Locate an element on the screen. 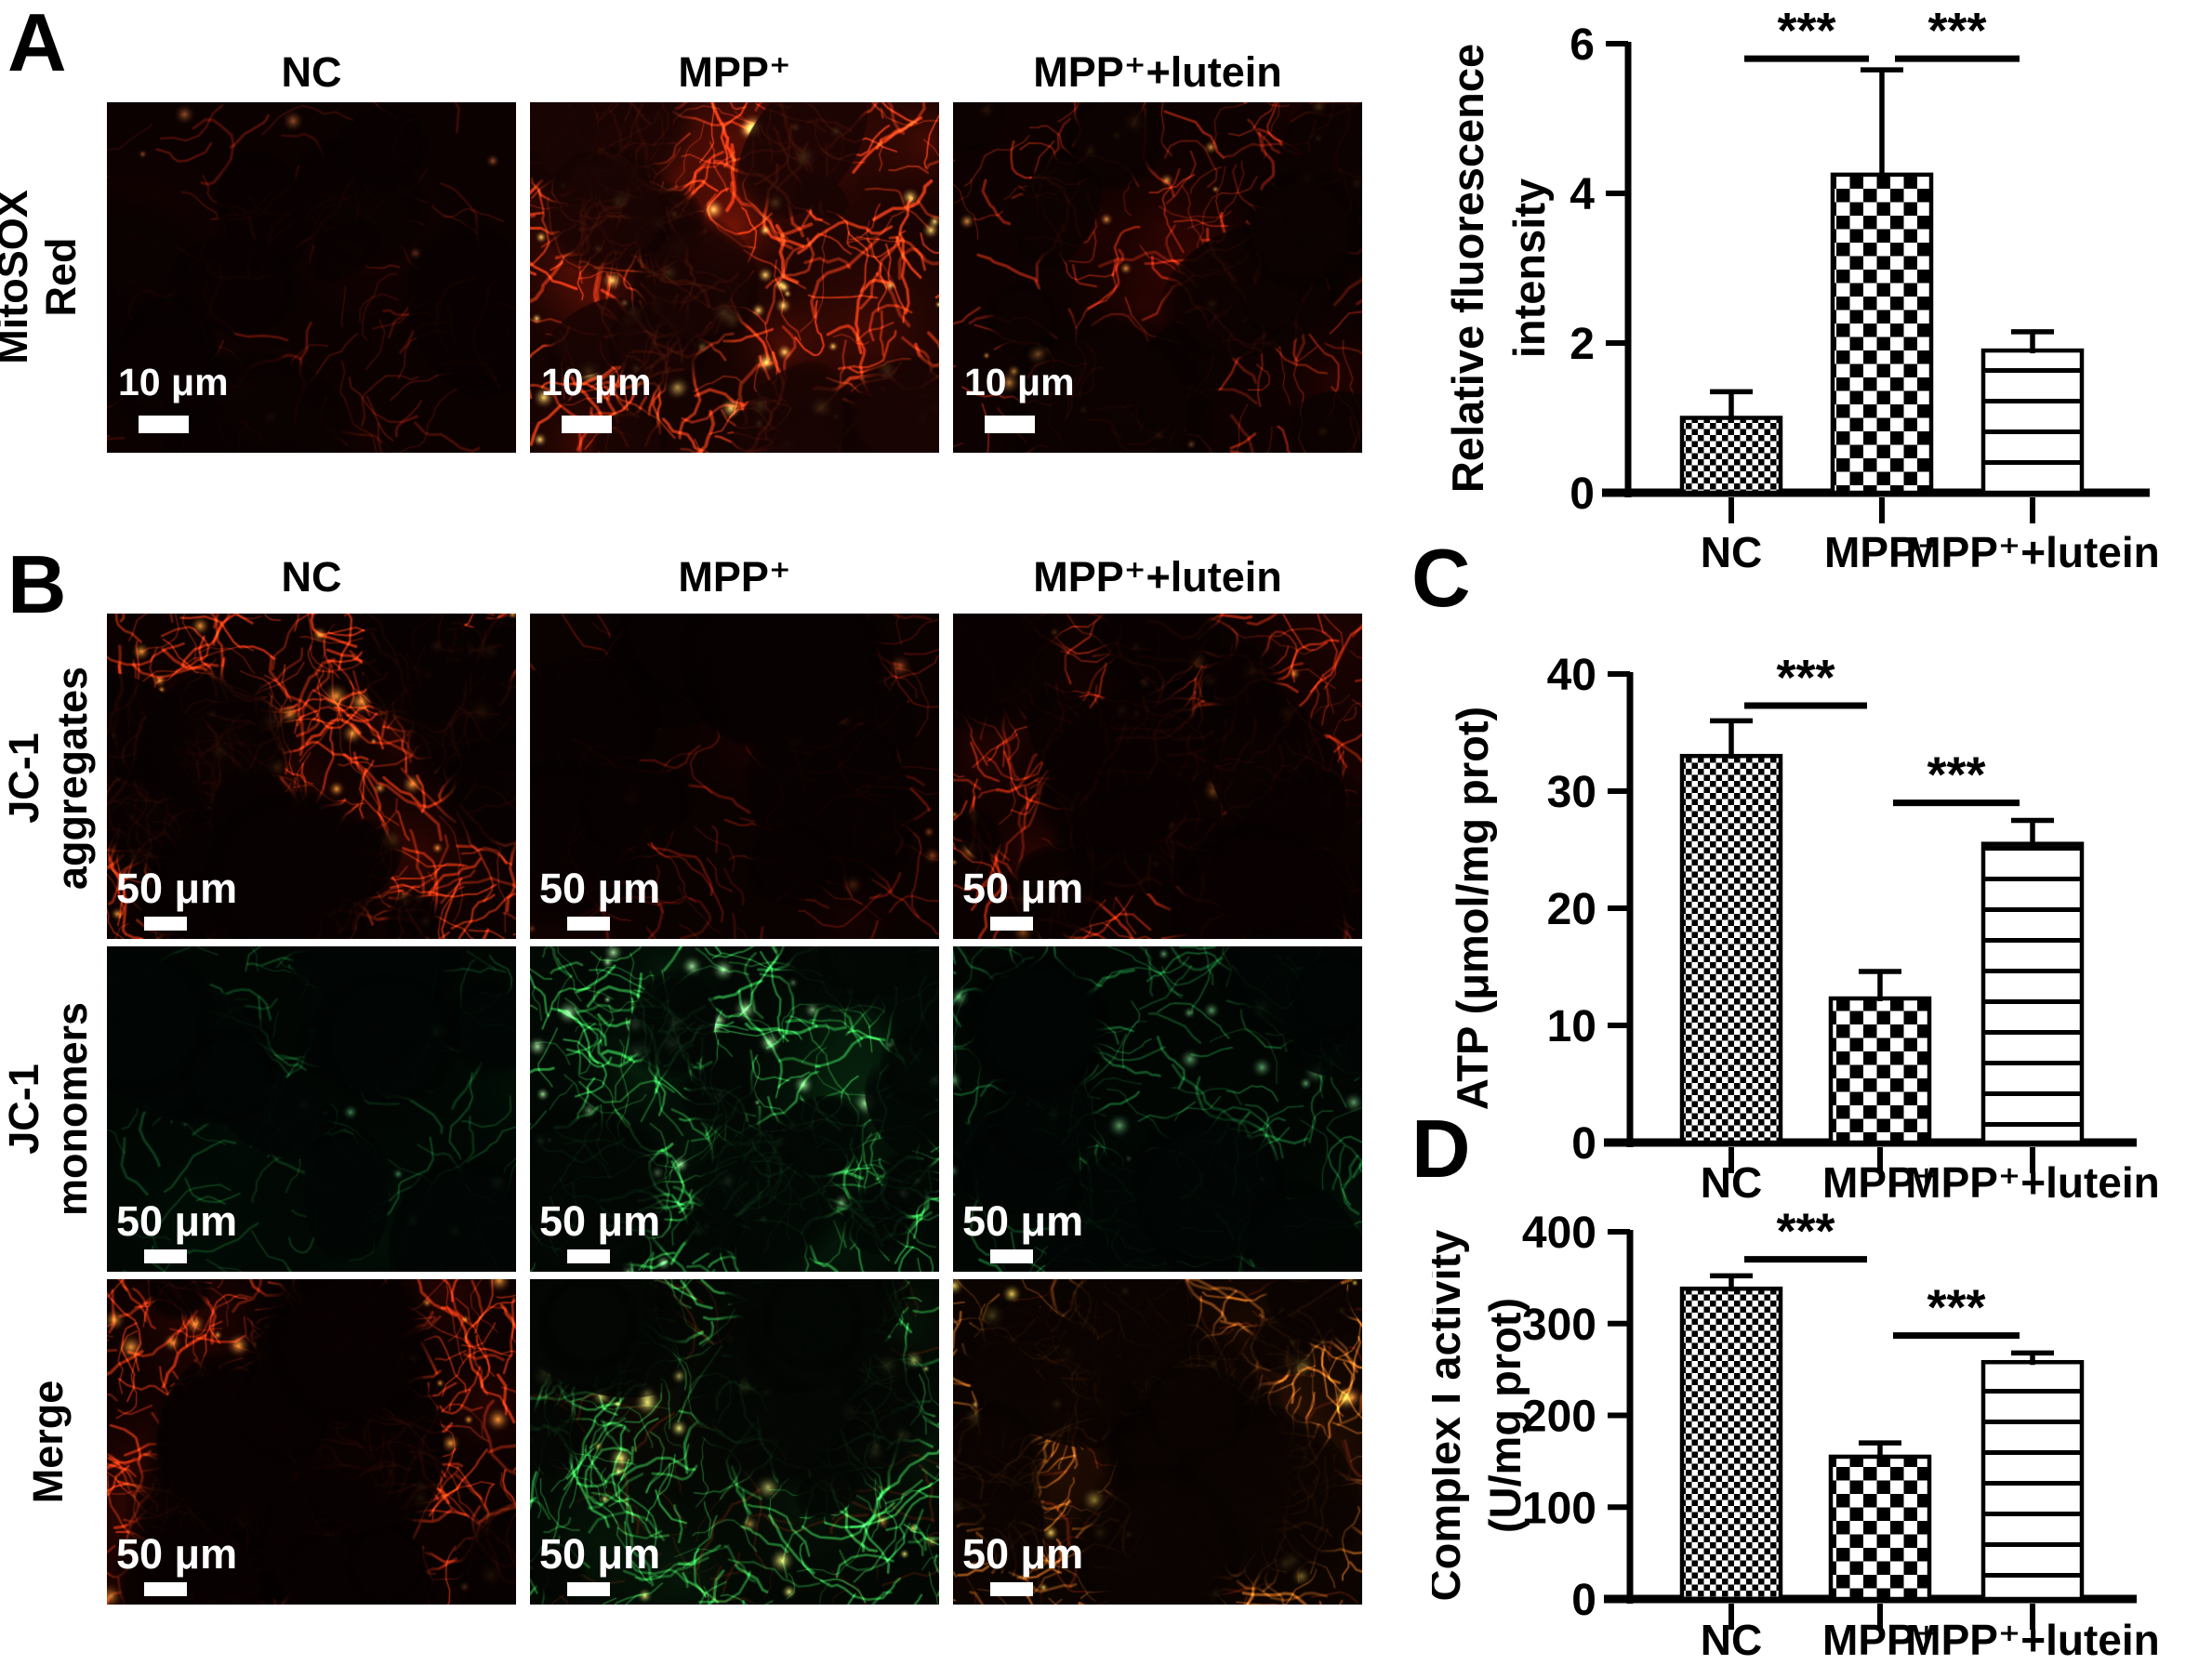 This screenshot has width=2212, height=1678. row-label-line: MitoSOX is located at coordinates (18, 277).